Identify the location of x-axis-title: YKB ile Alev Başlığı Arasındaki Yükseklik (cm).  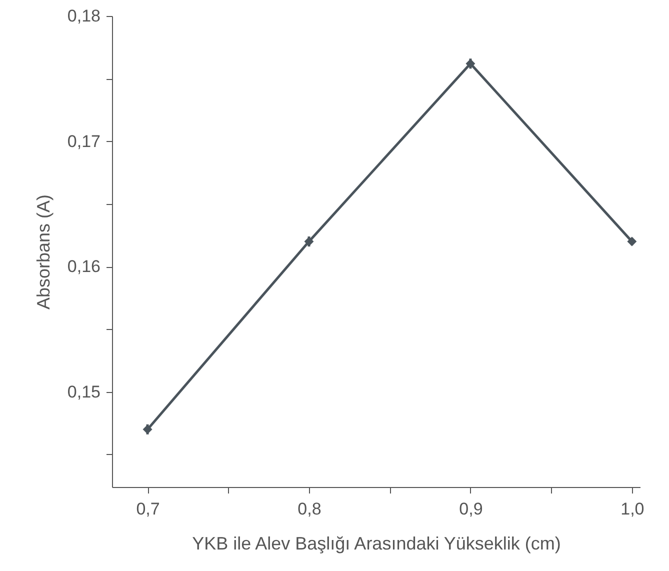
(376, 544).